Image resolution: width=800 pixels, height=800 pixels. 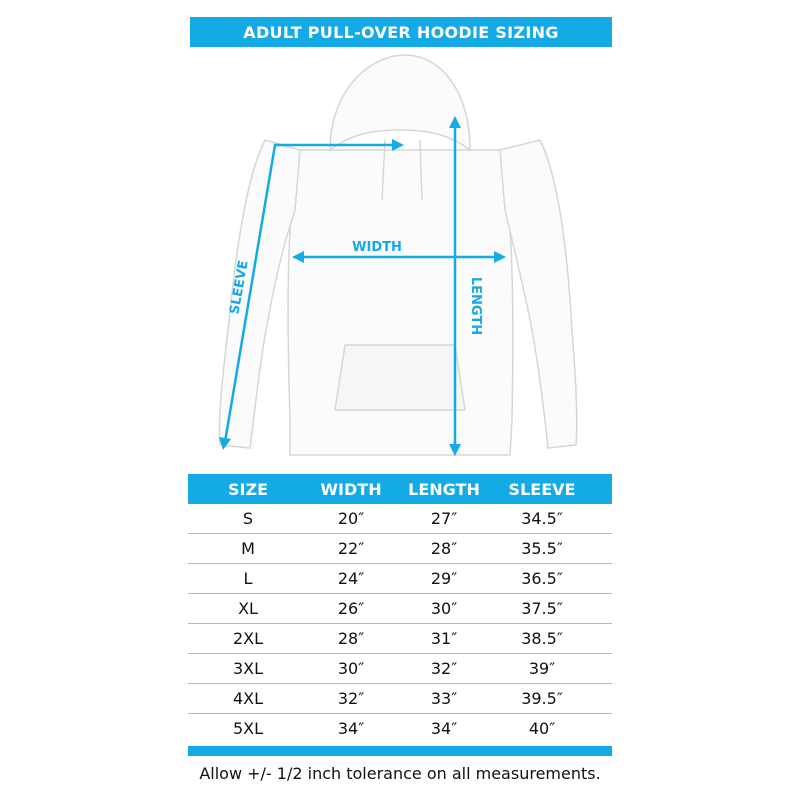 I want to click on length-arrow-bottom-head, so click(x=455, y=450).